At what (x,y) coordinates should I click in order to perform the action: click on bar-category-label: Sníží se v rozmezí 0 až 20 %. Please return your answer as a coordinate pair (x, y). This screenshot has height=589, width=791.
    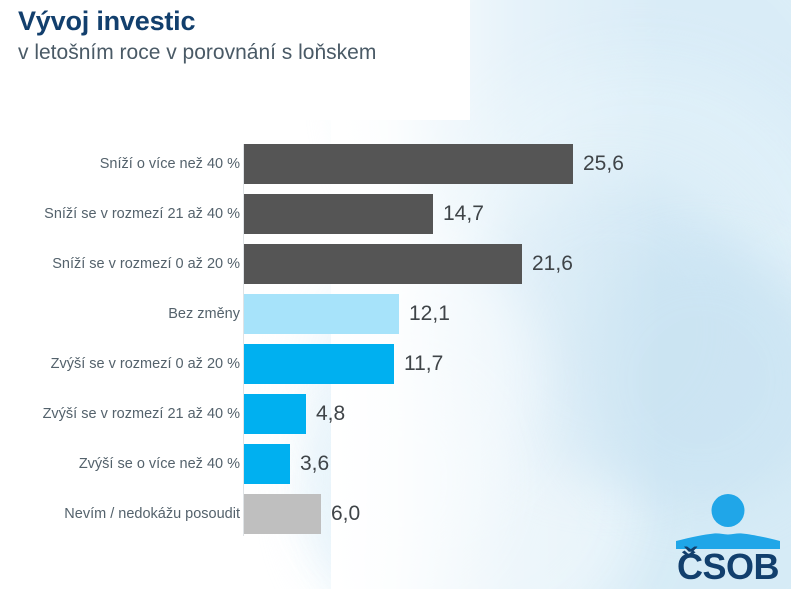
    Looking at the image, I should click on (146, 264).